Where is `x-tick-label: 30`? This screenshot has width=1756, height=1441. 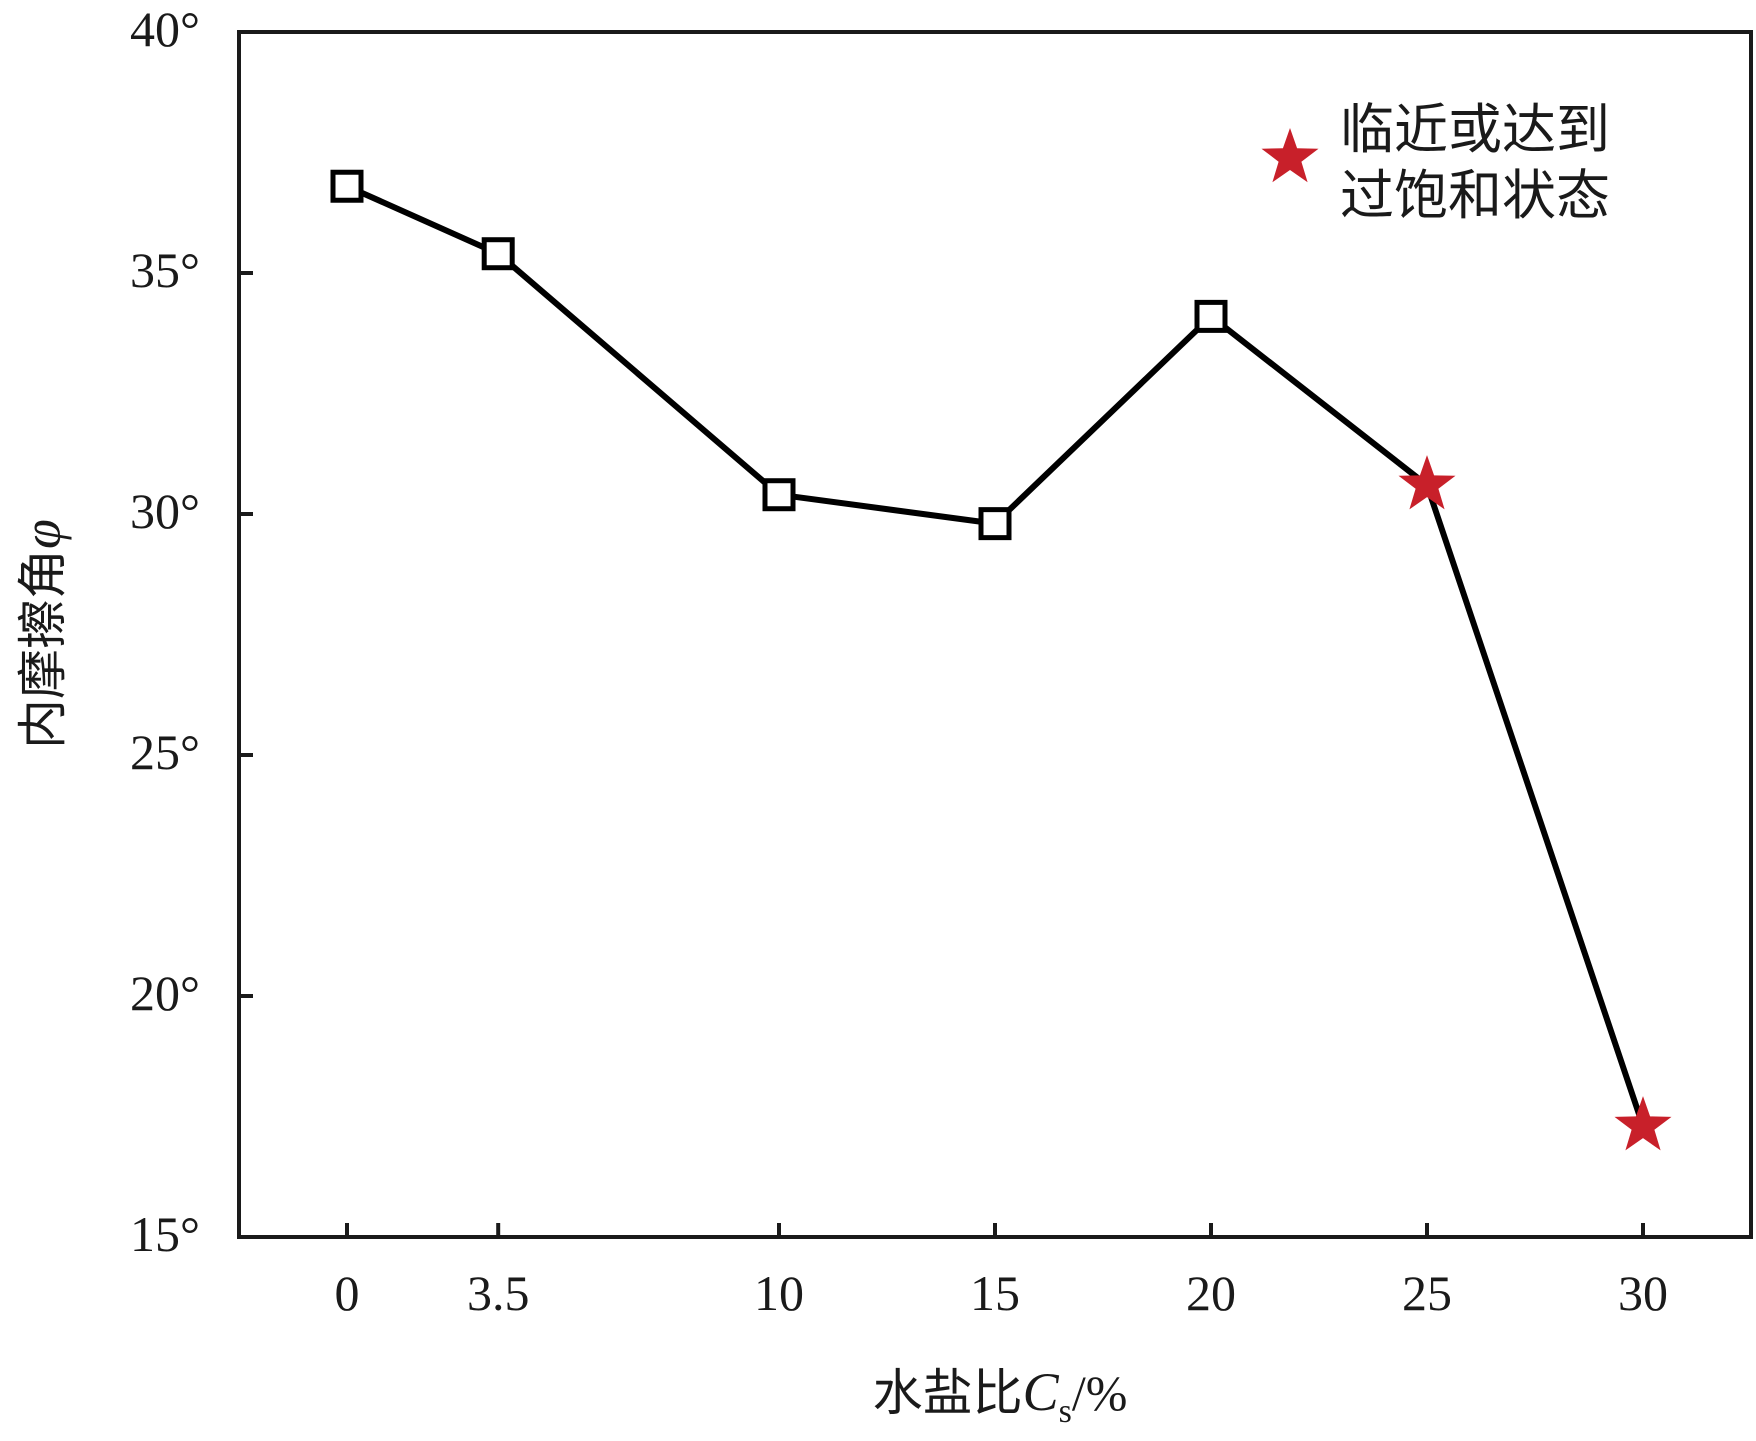 x-tick-label: 30 is located at coordinates (1643, 1293).